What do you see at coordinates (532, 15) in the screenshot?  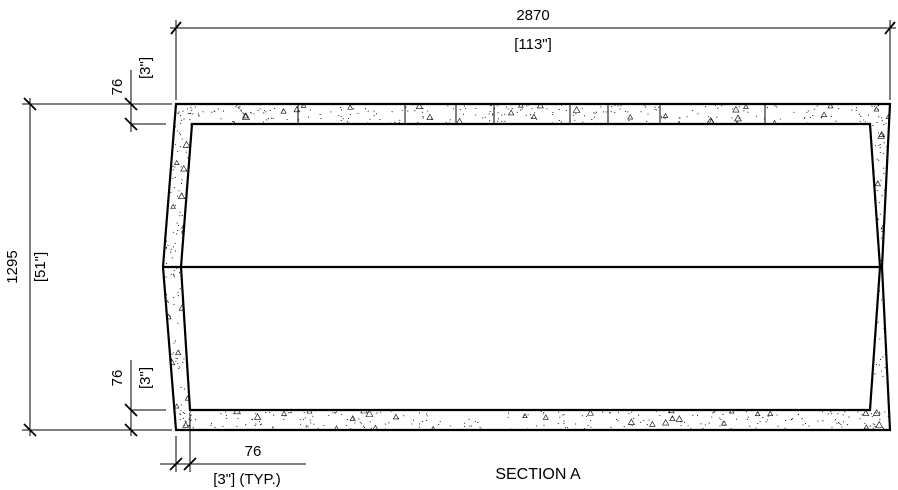 I see `overall-width-value: 2870` at bounding box center [532, 15].